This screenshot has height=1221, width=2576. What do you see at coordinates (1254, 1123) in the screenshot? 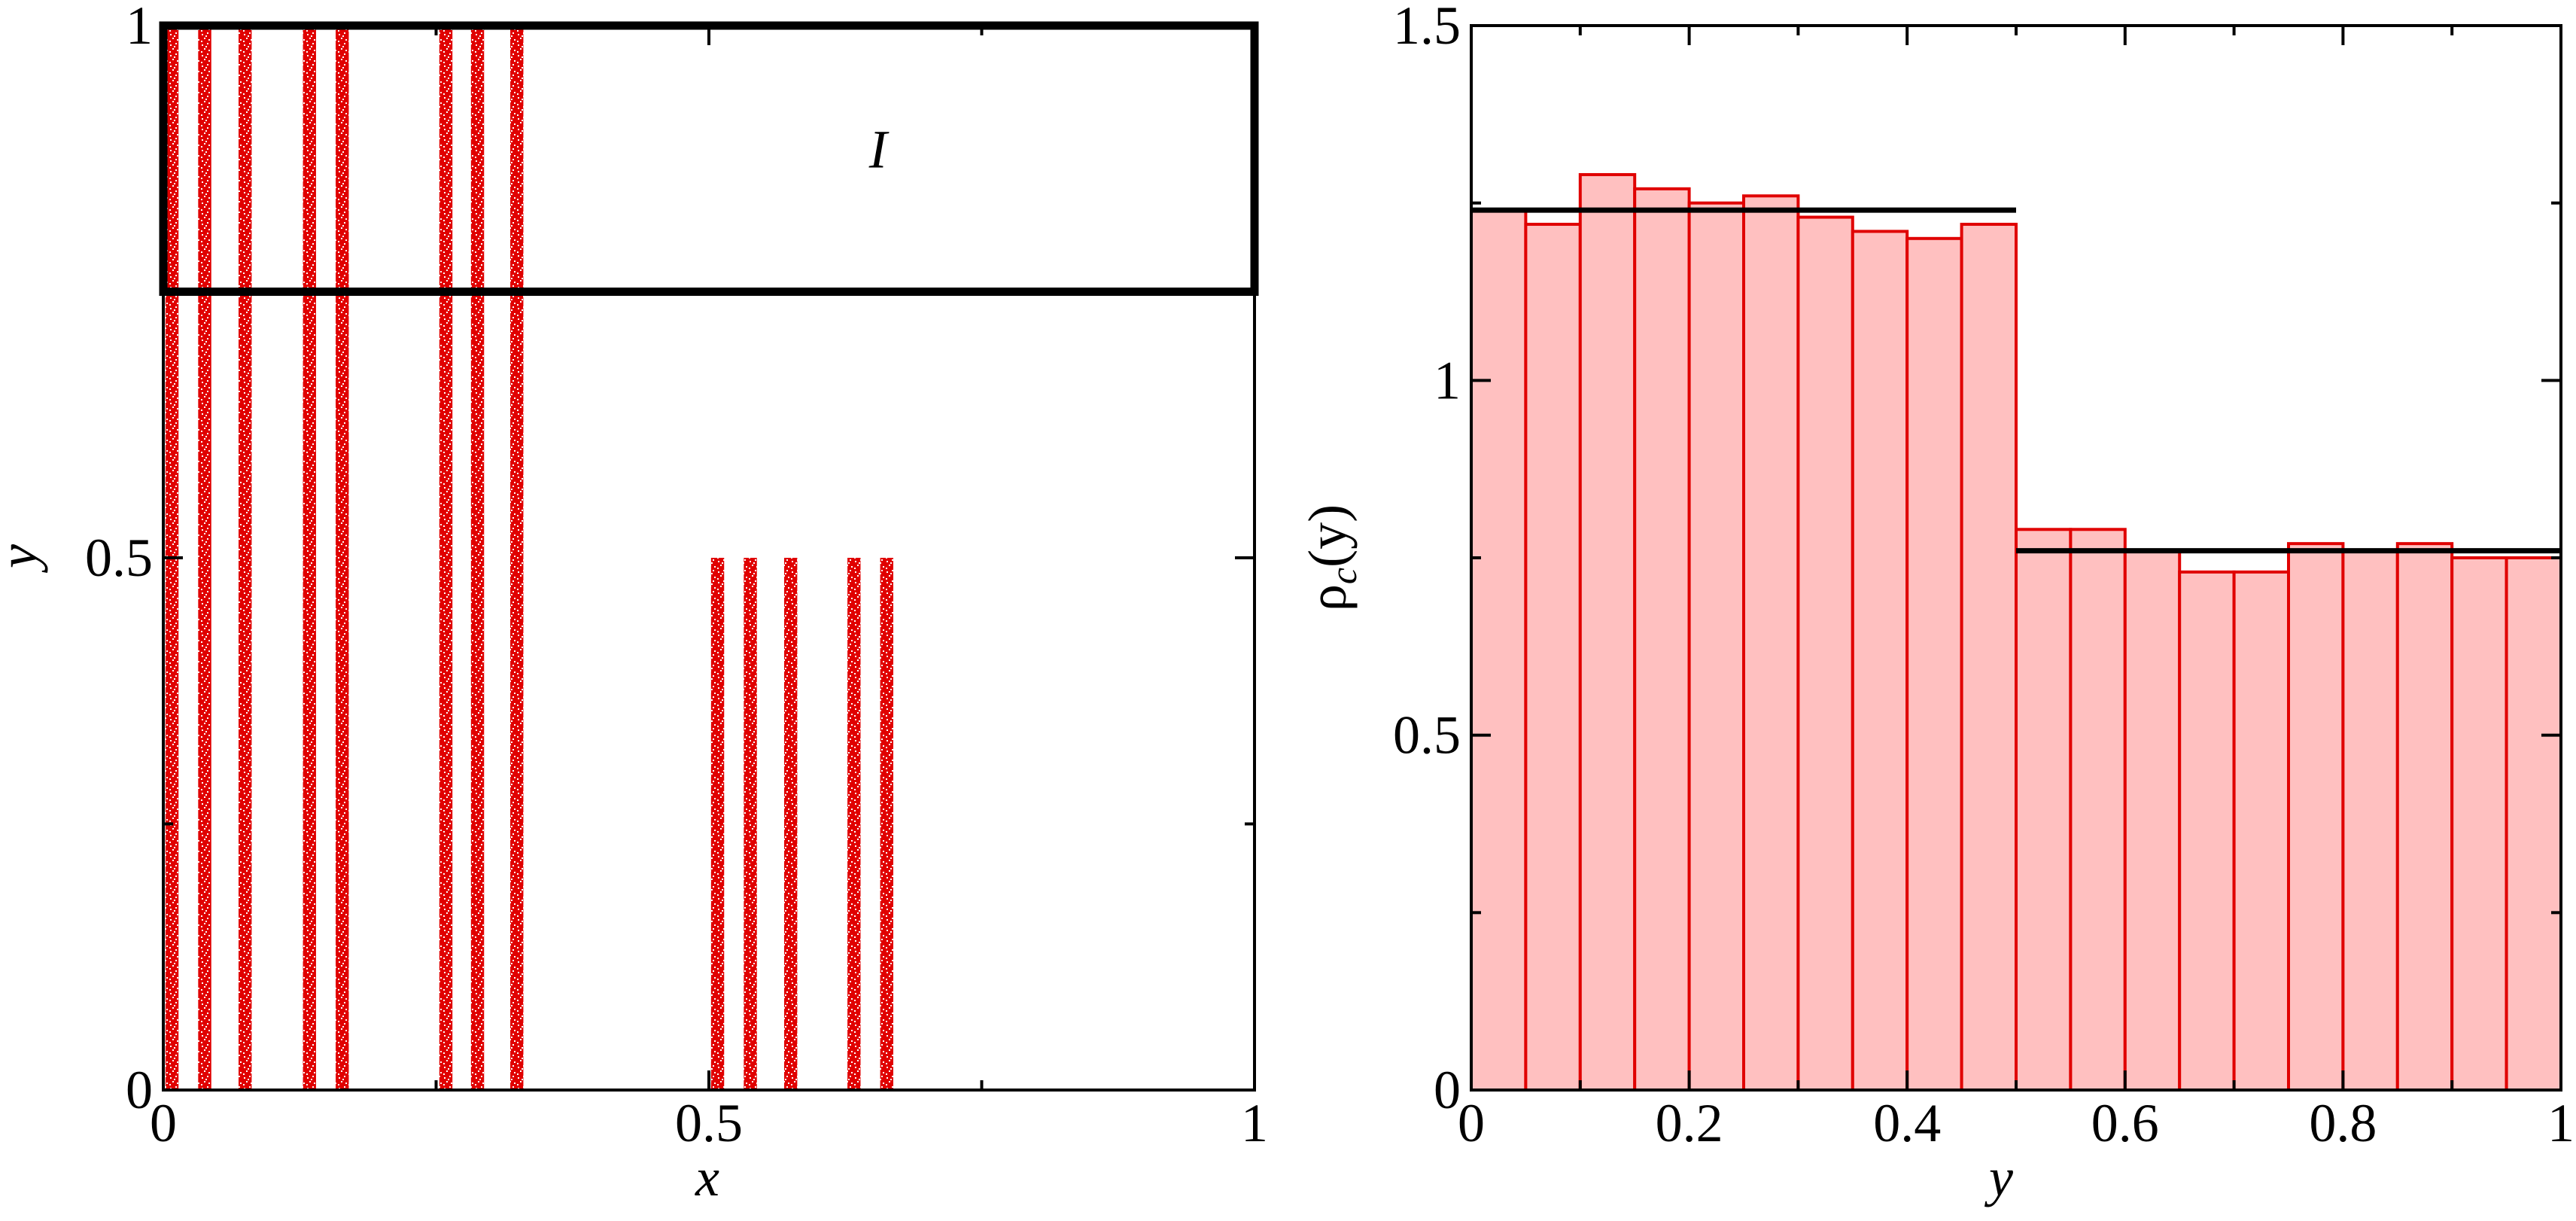
I see `left-x-tick-label: 1` at bounding box center [1254, 1123].